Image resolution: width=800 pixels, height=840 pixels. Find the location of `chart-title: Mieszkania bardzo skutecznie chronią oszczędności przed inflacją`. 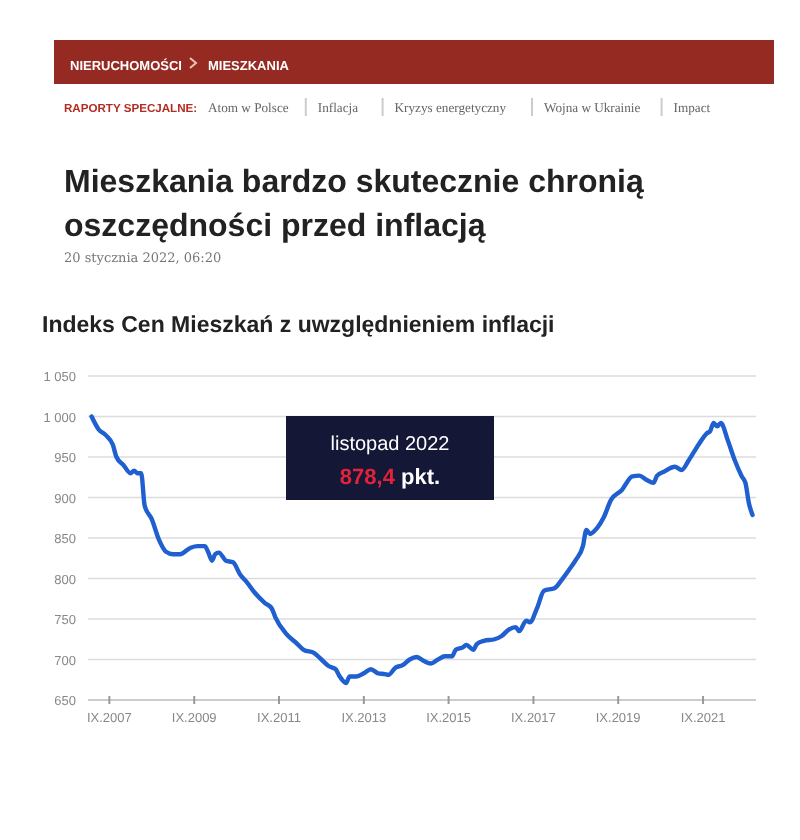

chart-title: Mieszkania bardzo skutecznie chronią oszczędności przed inflacją is located at coordinates (354, 205).